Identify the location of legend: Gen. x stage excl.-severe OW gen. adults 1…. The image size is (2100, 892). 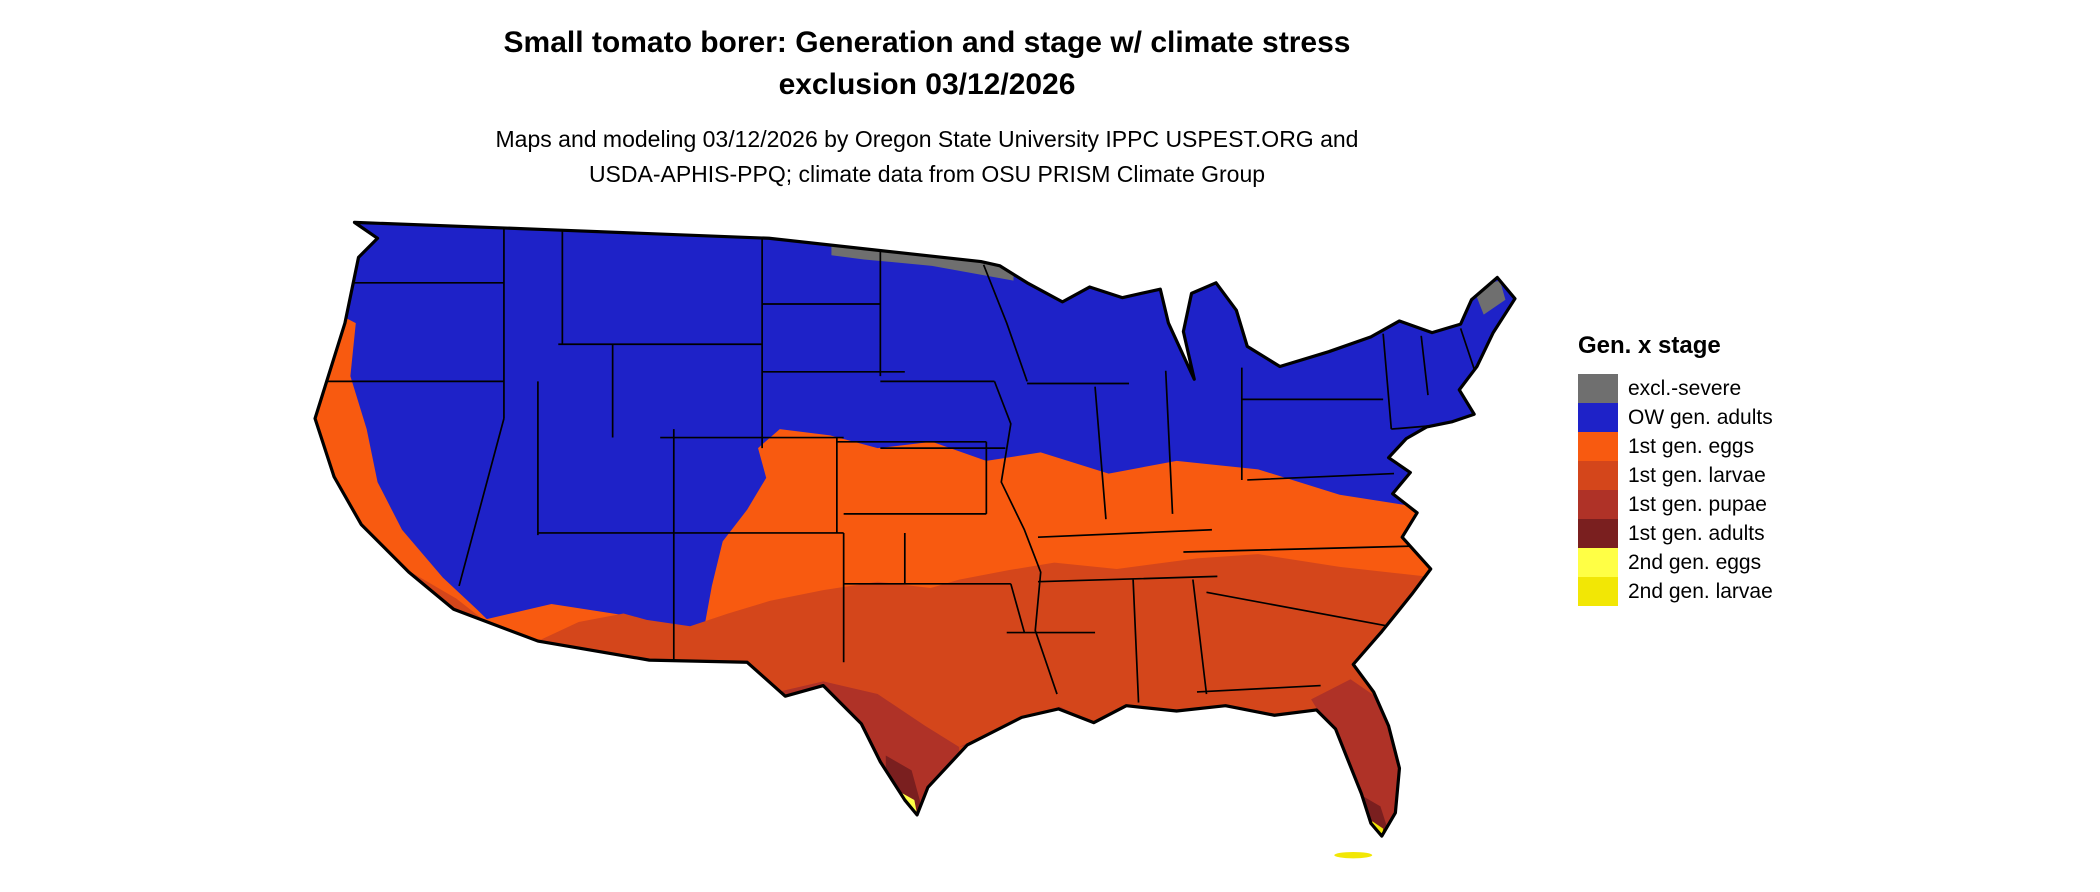
(1675, 469).